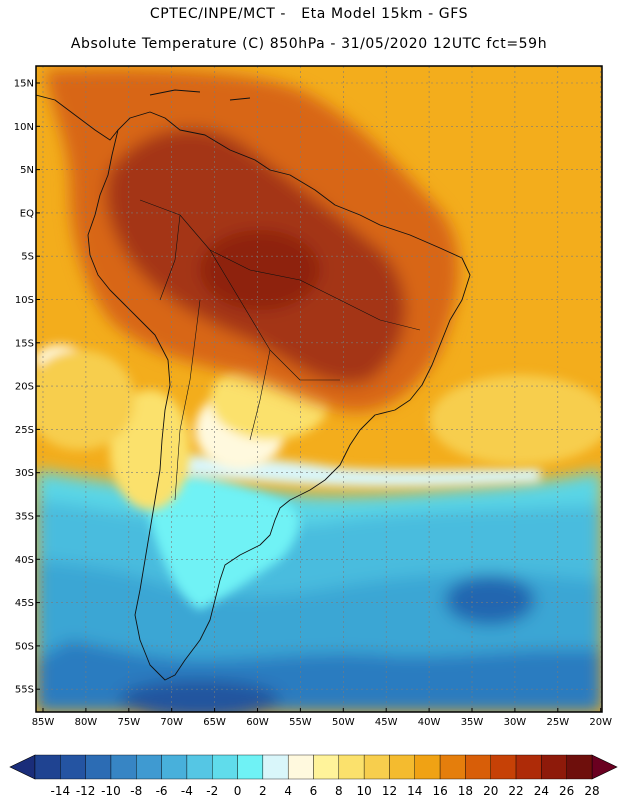 The image size is (618, 800). Describe the element at coordinates (214, 722) in the screenshot. I see `lon-tick-label: 65W` at that location.